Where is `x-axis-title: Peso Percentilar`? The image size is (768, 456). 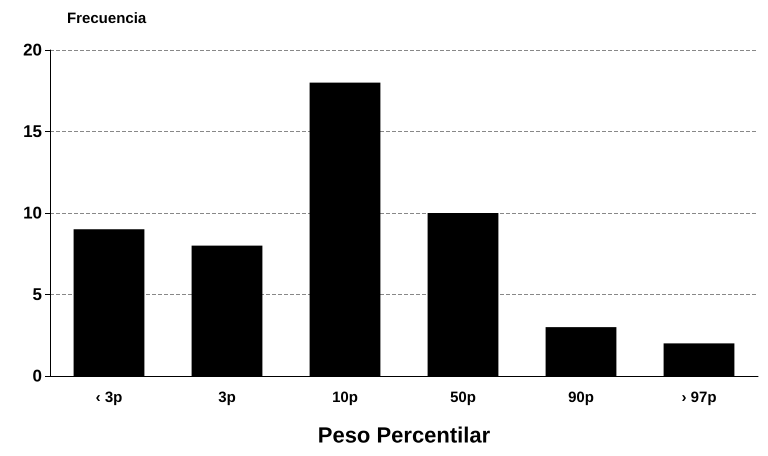 x-axis-title: Peso Percentilar is located at coordinates (404, 435).